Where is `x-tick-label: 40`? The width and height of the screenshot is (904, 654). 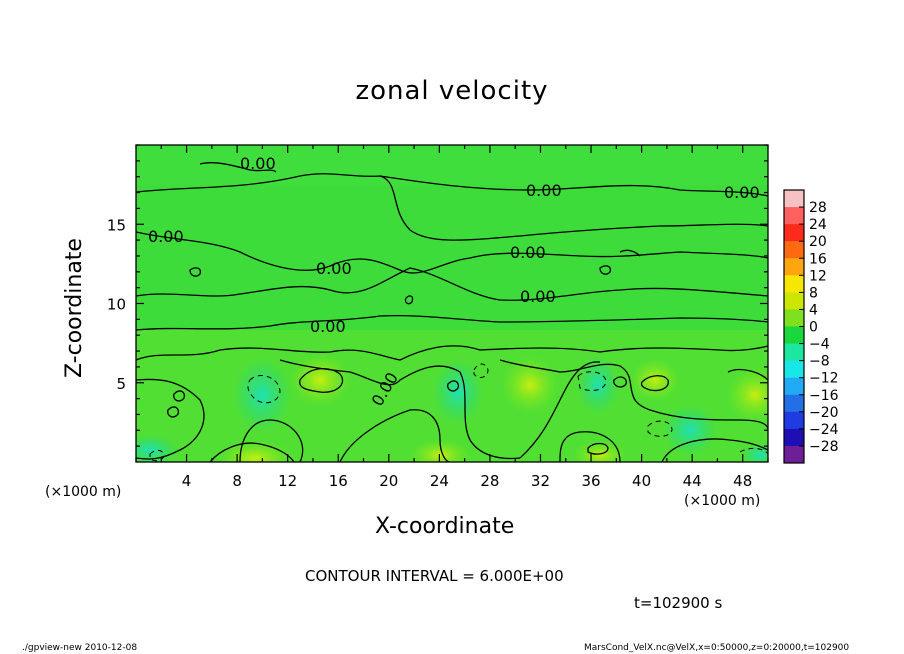
x-tick-label: 40 is located at coordinates (641, 481).